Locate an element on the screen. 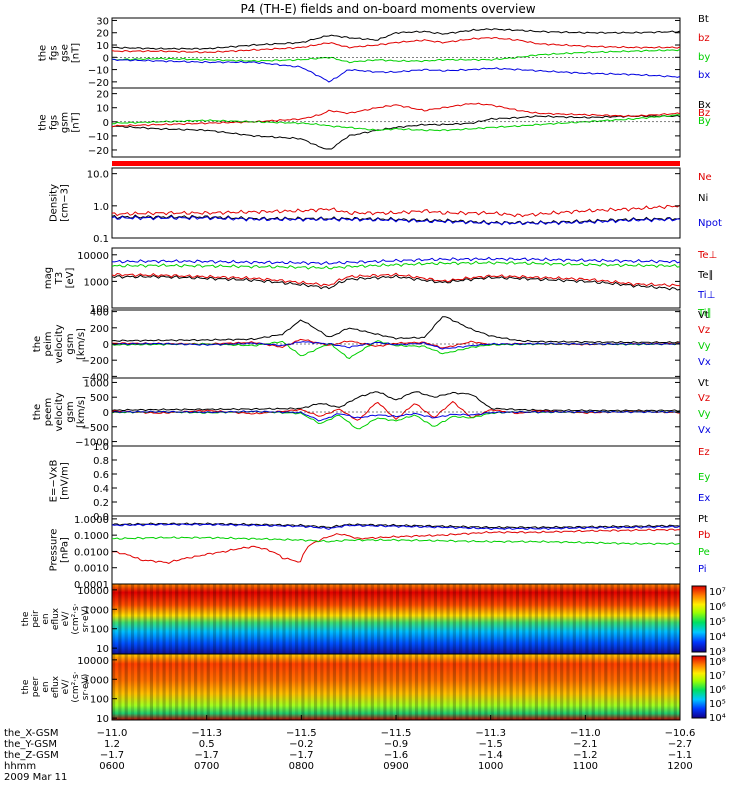 This screenshot has height=800, width=750. colorbar-label: 10⁶ is located at coordinates (717, 690).